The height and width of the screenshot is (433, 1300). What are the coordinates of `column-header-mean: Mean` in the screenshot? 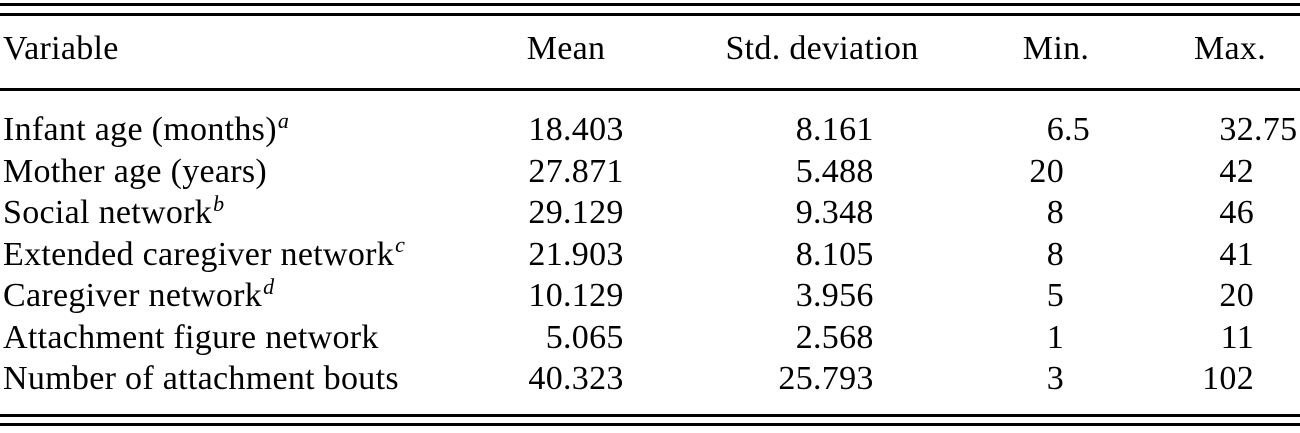 It's located at (566, 48).